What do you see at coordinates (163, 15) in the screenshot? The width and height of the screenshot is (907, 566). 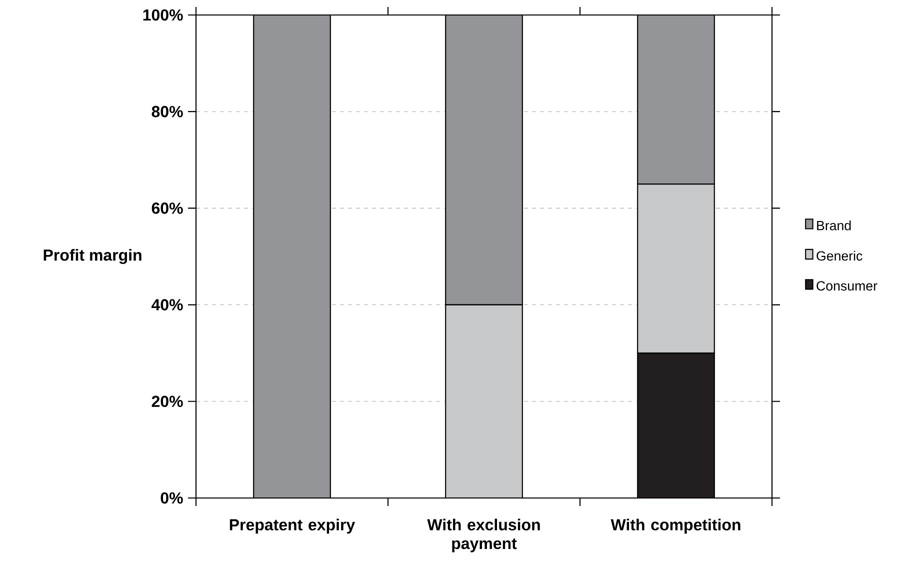 I see `y-tick-label: 100%` at bounding box center [163, 15].